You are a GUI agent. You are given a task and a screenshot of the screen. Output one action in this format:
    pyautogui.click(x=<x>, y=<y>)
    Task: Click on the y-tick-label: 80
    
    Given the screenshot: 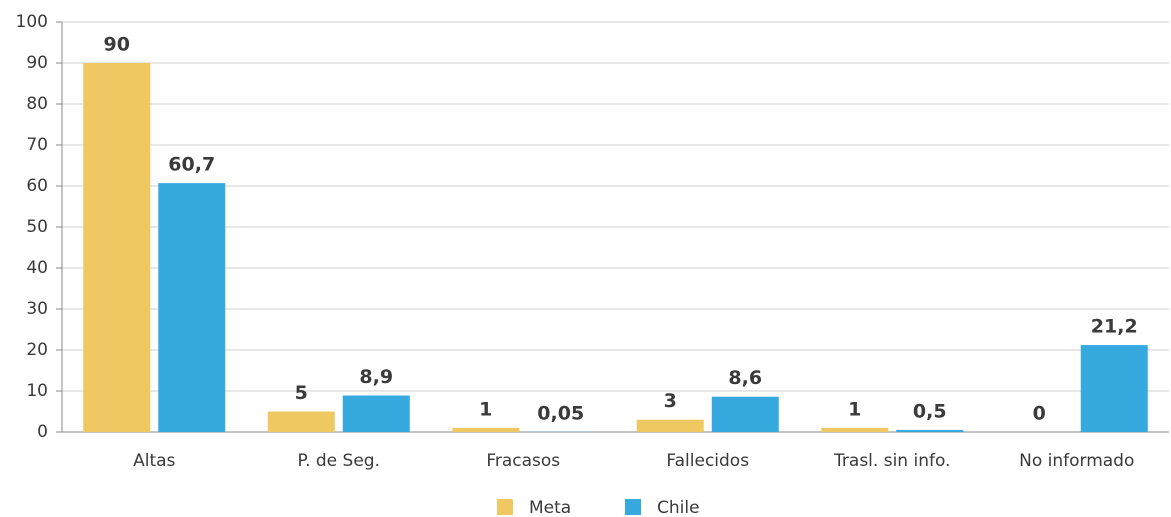 What is the action you would take?
    pyautogui.click(x=37, y=104)
    